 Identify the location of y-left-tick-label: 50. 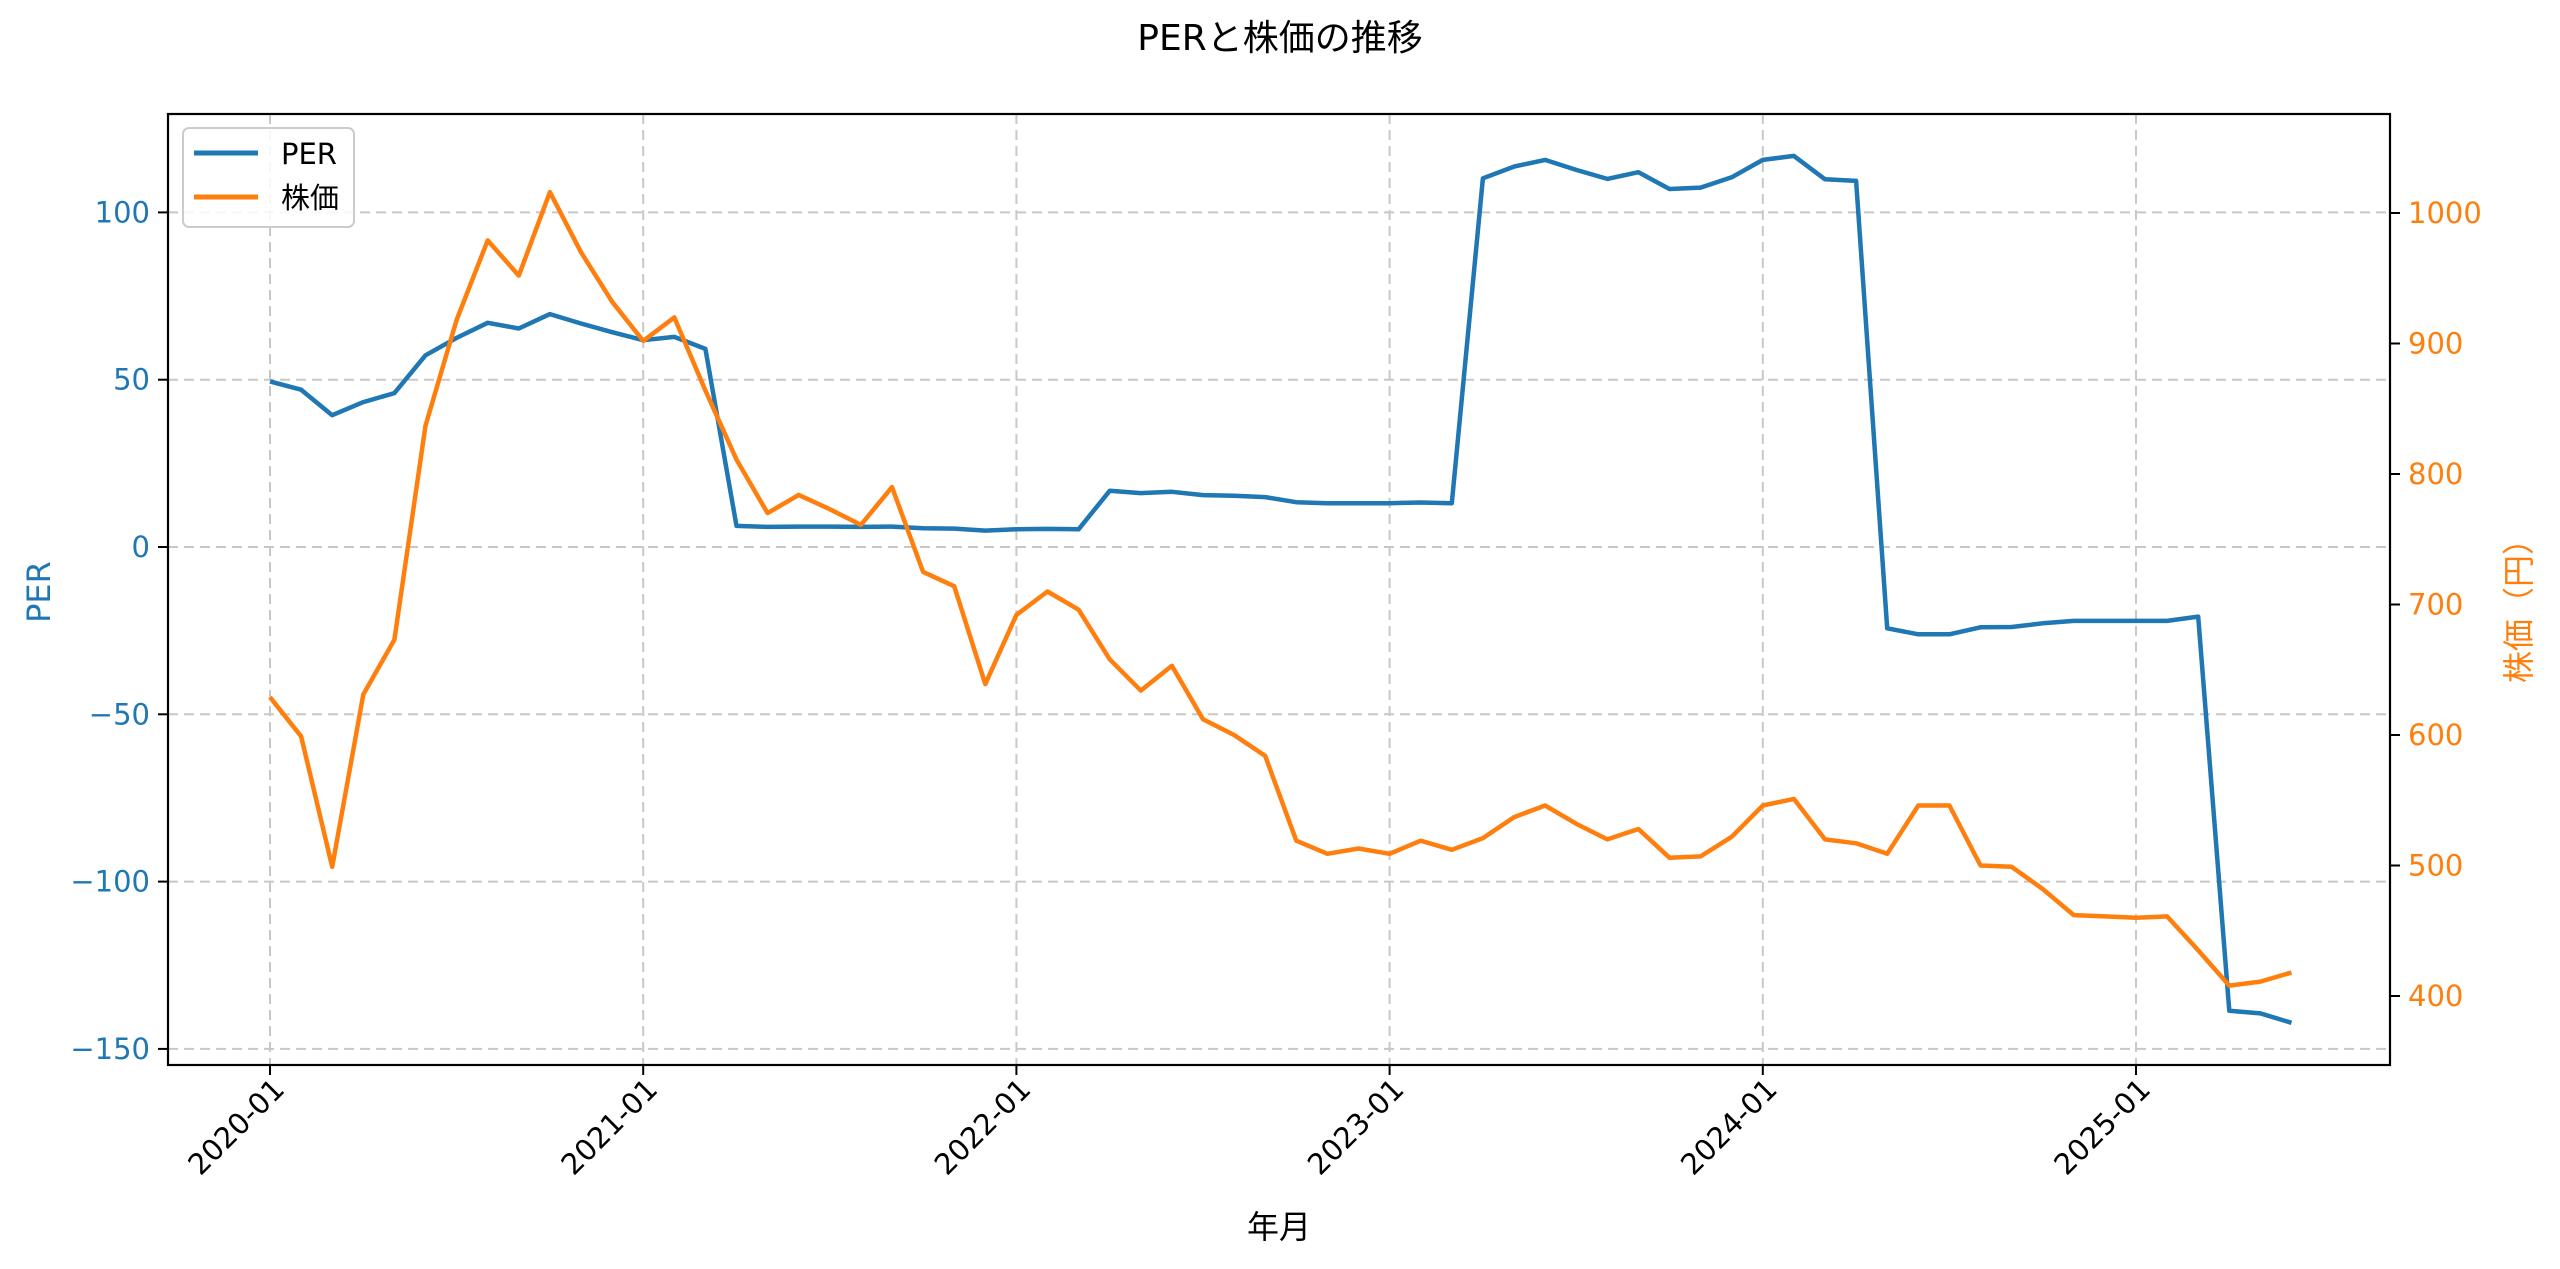
(131, 380).